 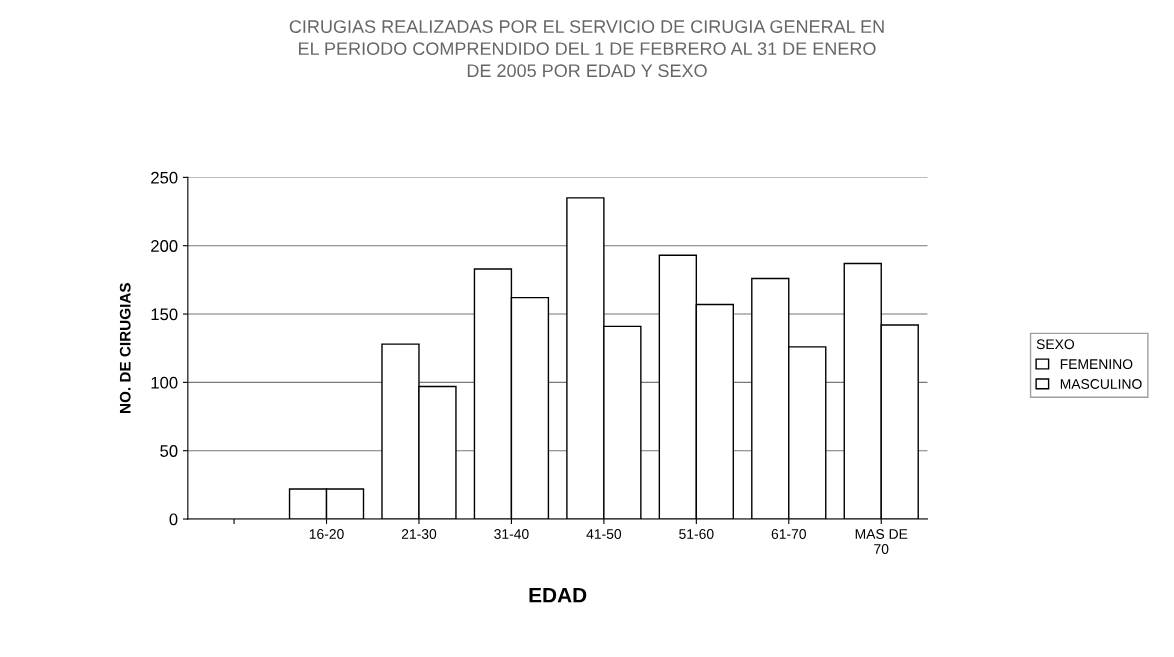 I want to click on x-tick-label: 21-30, so click(x=419, y=534).